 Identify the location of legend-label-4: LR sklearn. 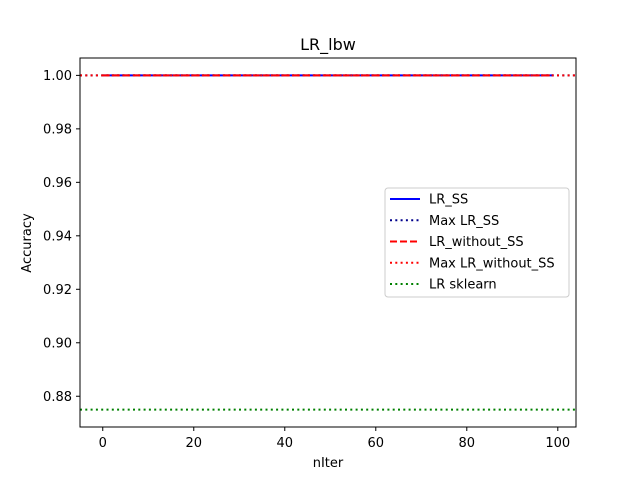
(463, 285).